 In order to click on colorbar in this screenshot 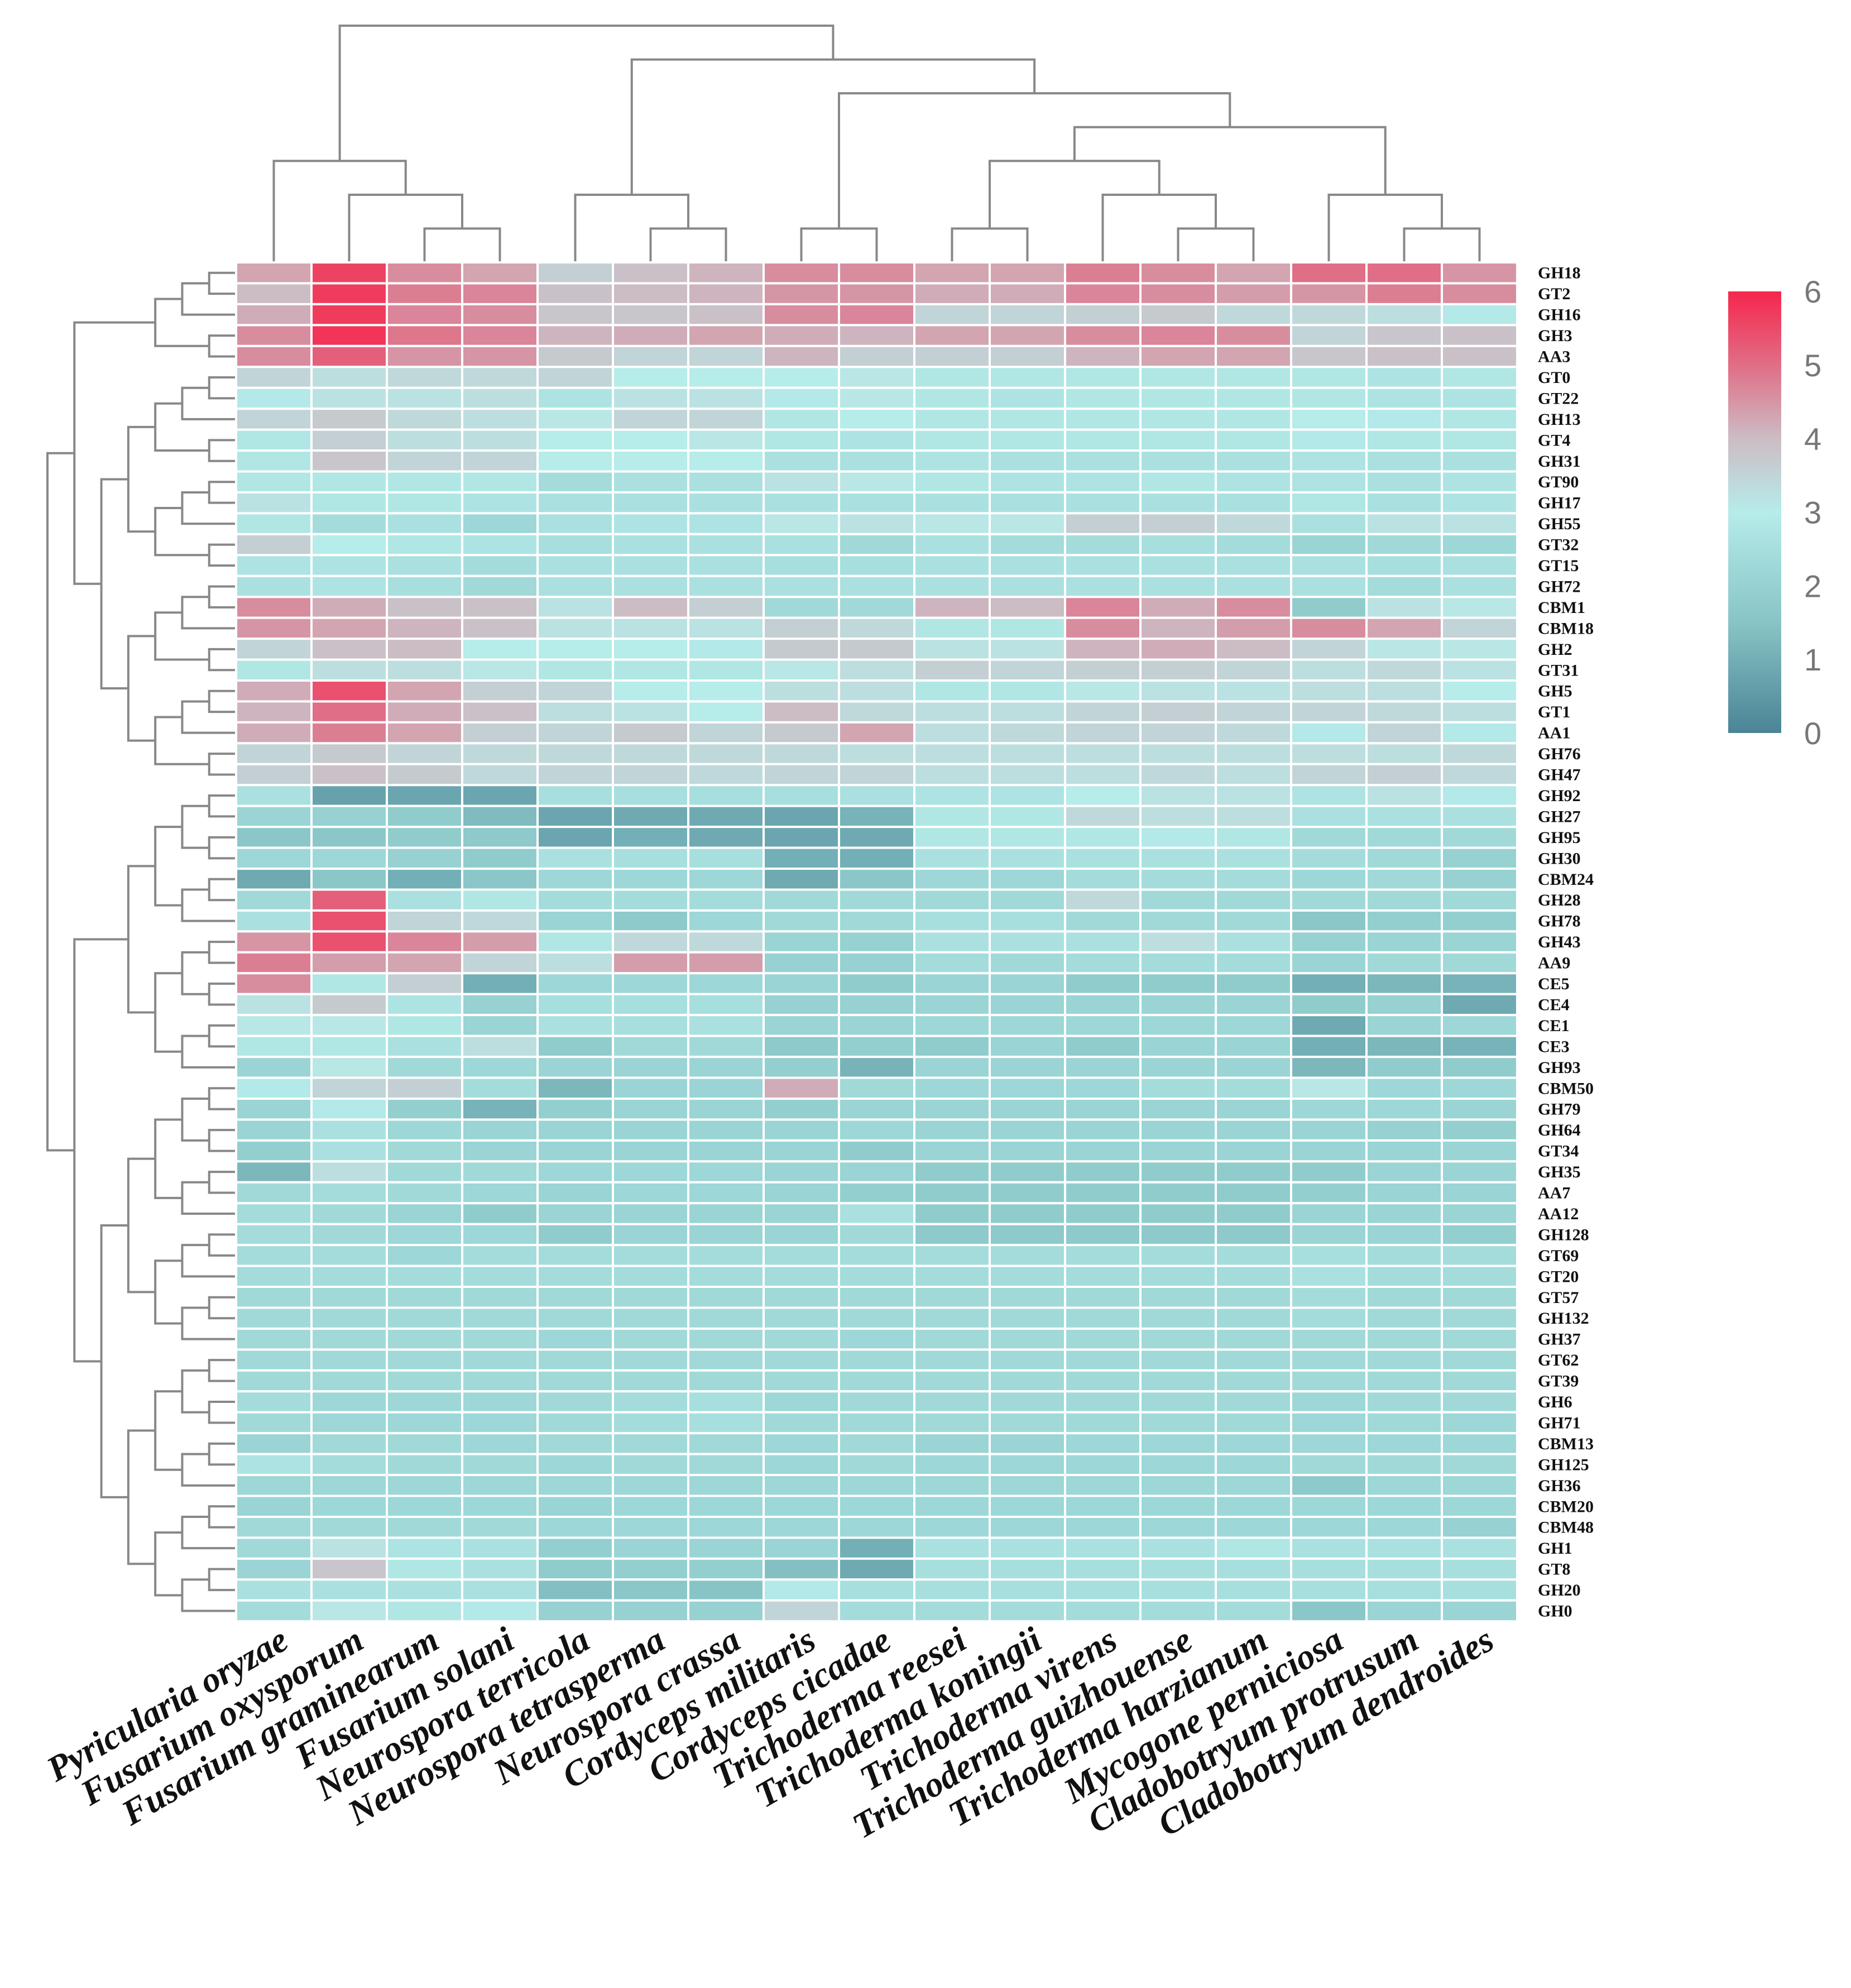, I will do `click(1754, 512)`.